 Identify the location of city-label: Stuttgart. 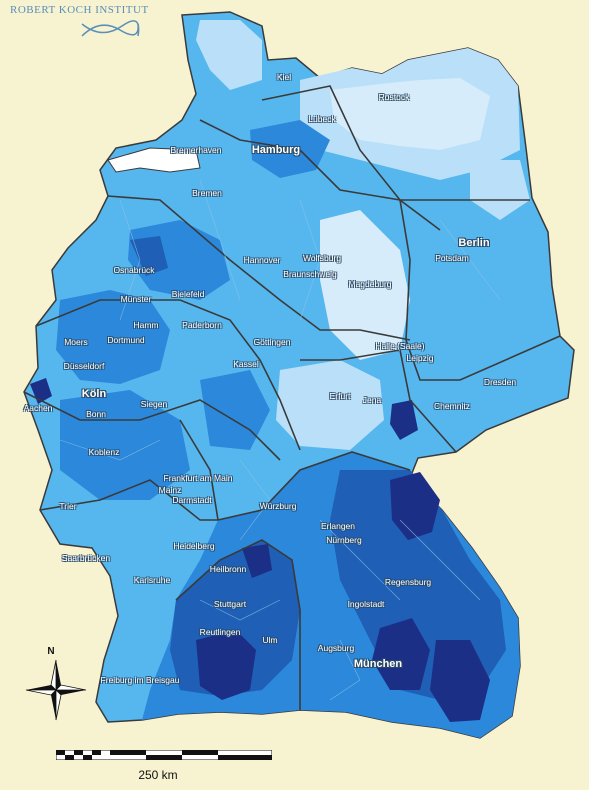
(230, 604).